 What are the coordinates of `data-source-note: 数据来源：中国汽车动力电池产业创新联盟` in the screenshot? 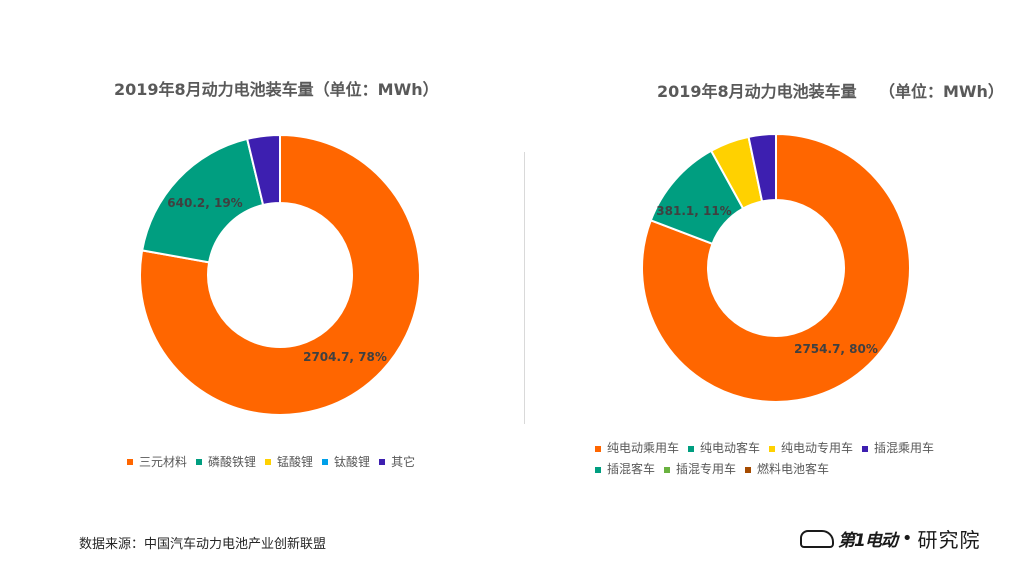 It's located at (203, 544).